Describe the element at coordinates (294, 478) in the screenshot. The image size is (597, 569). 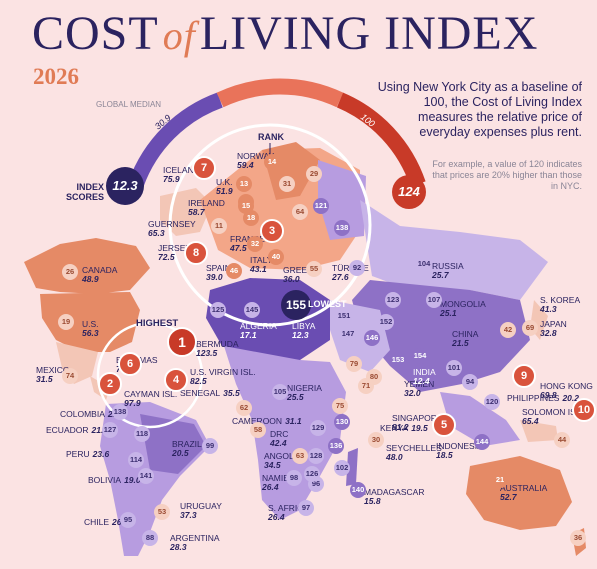
I see `value-marker: 98` at that location.